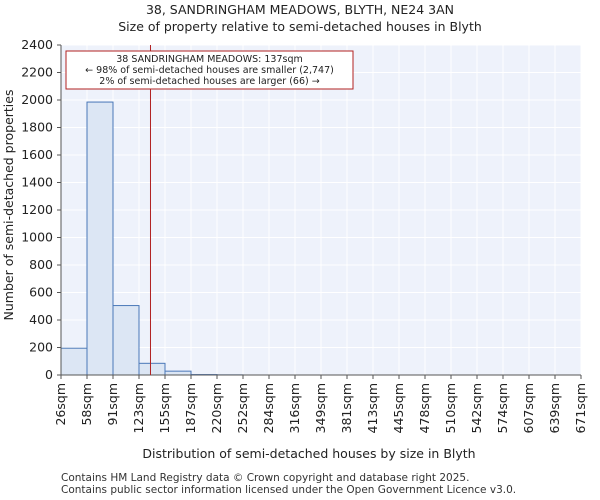 This screenshot has width=600, height=500. Describe the element at coordinates (138, 408) in the screenshot. I see `x-tick-label: 123sqm` at that location.